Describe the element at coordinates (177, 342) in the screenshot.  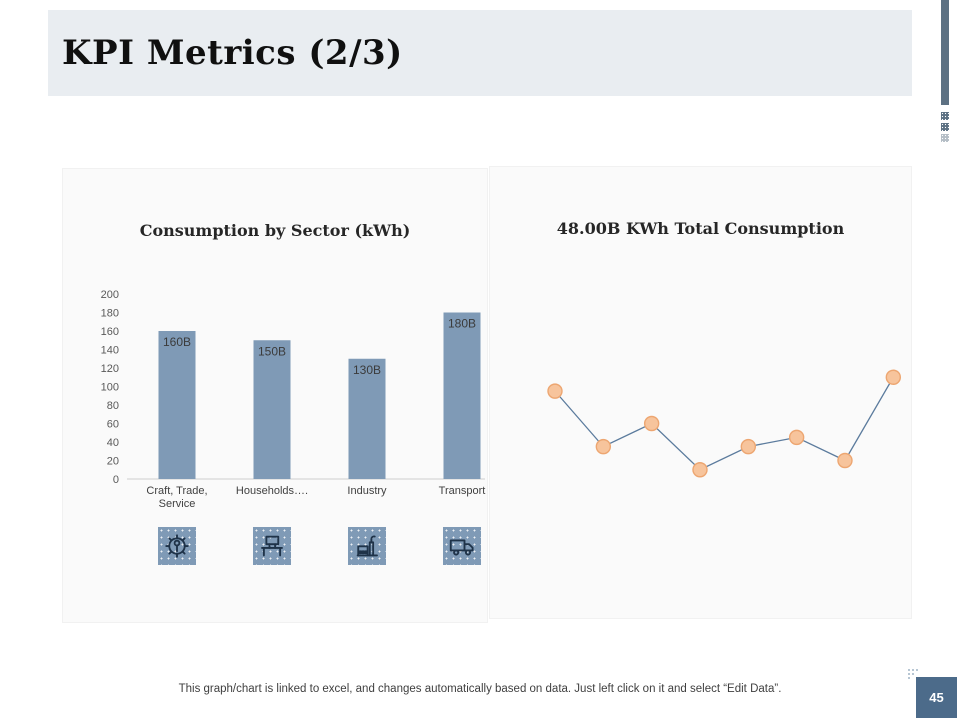
I see `svg-text: 160B` at that location.